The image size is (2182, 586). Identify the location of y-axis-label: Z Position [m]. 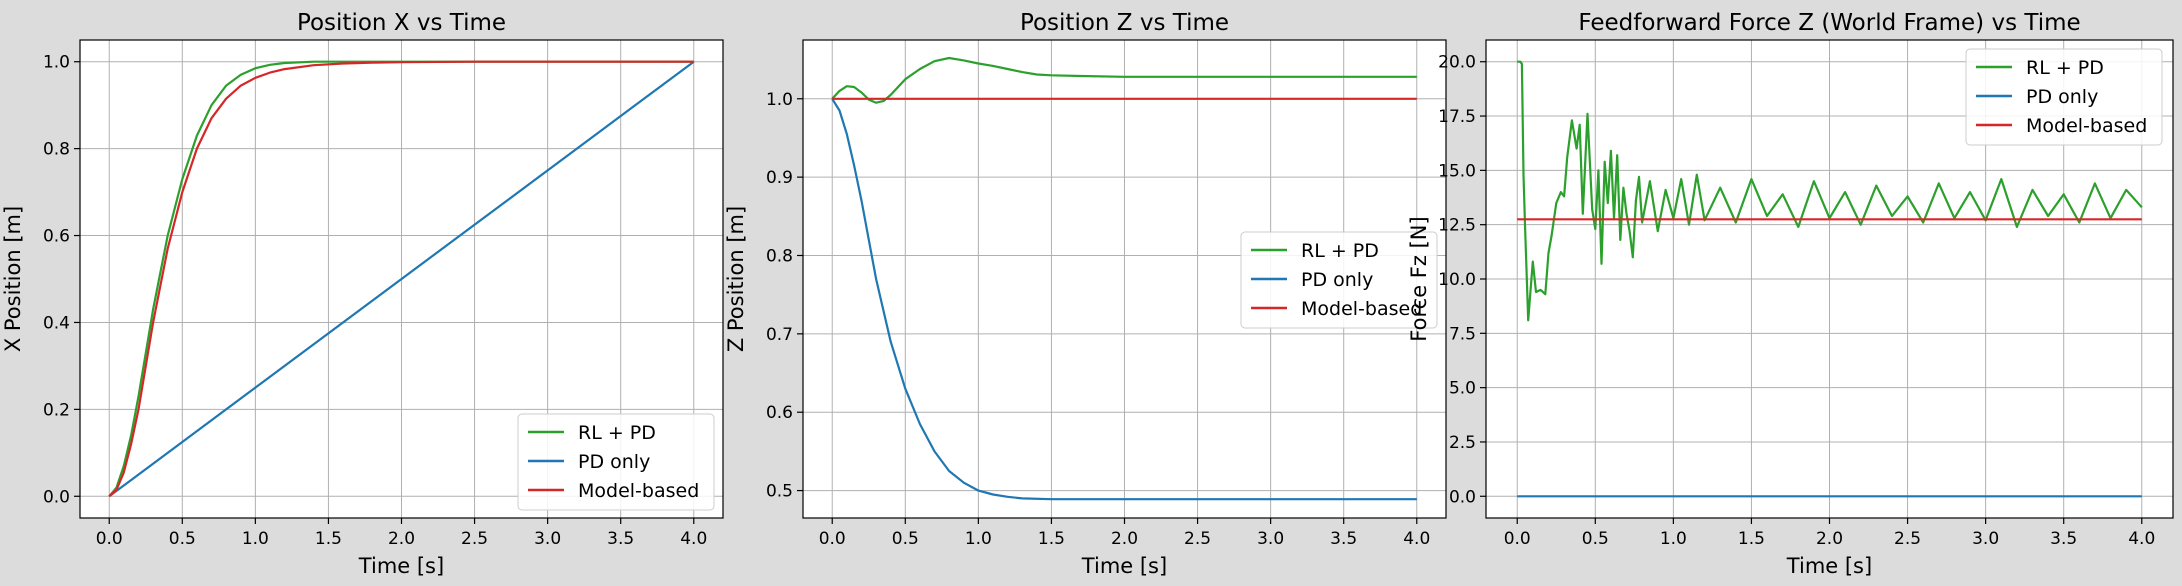
(736, 279).